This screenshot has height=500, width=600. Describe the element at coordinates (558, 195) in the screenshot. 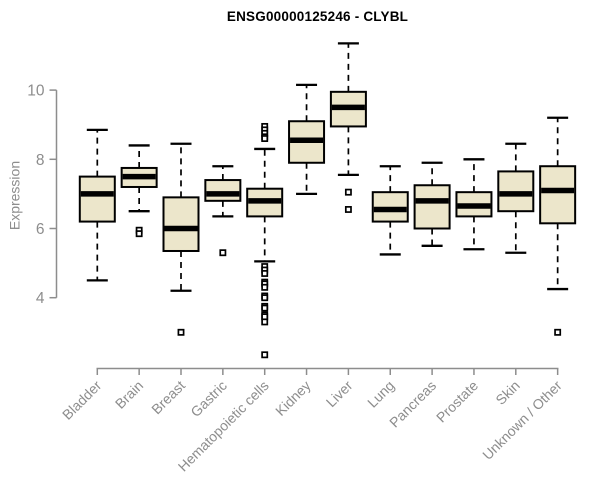

I see `box-unknown-other` at that location.